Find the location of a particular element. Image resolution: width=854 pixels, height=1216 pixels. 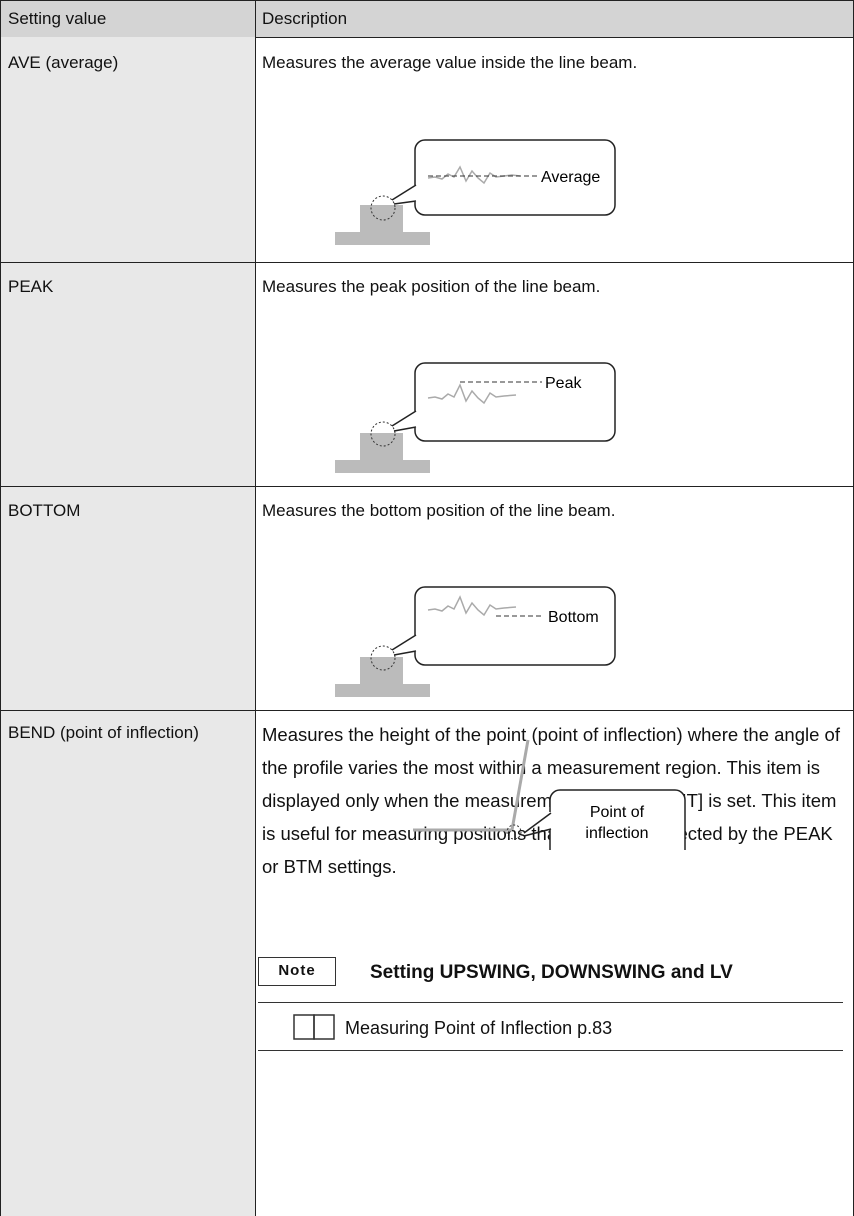

figure-label: Peak is located at coordinates (563, 383).